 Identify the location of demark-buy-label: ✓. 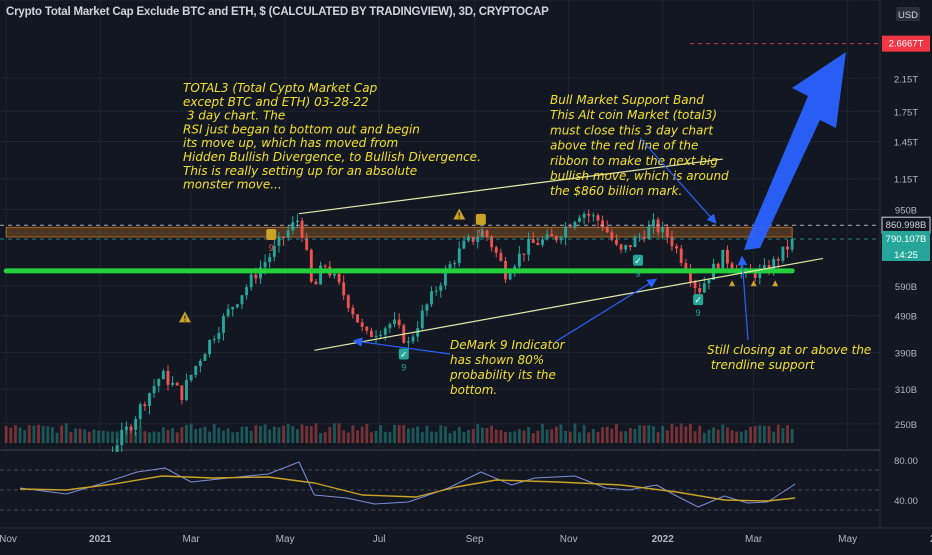
(698, 300).